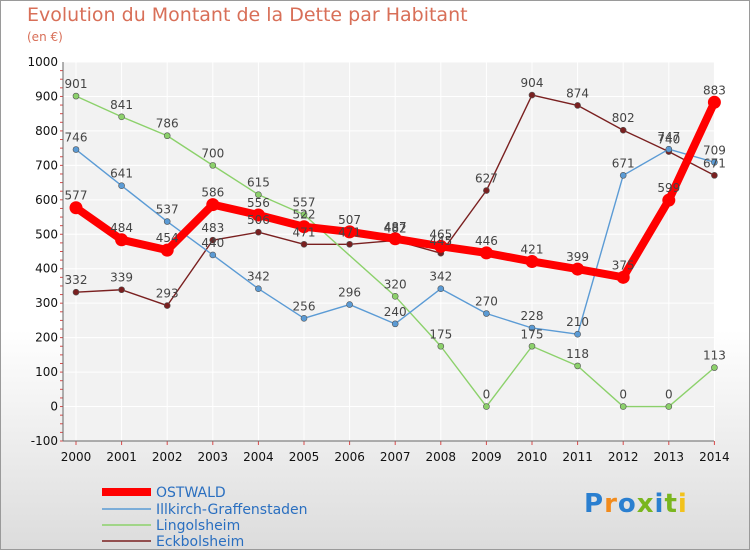 The image size is (750, 550). What do you see at coordinates (258, 203) in the screenshot?
I see `data-label-ostwald: 556` at bounding box center [258, 203].